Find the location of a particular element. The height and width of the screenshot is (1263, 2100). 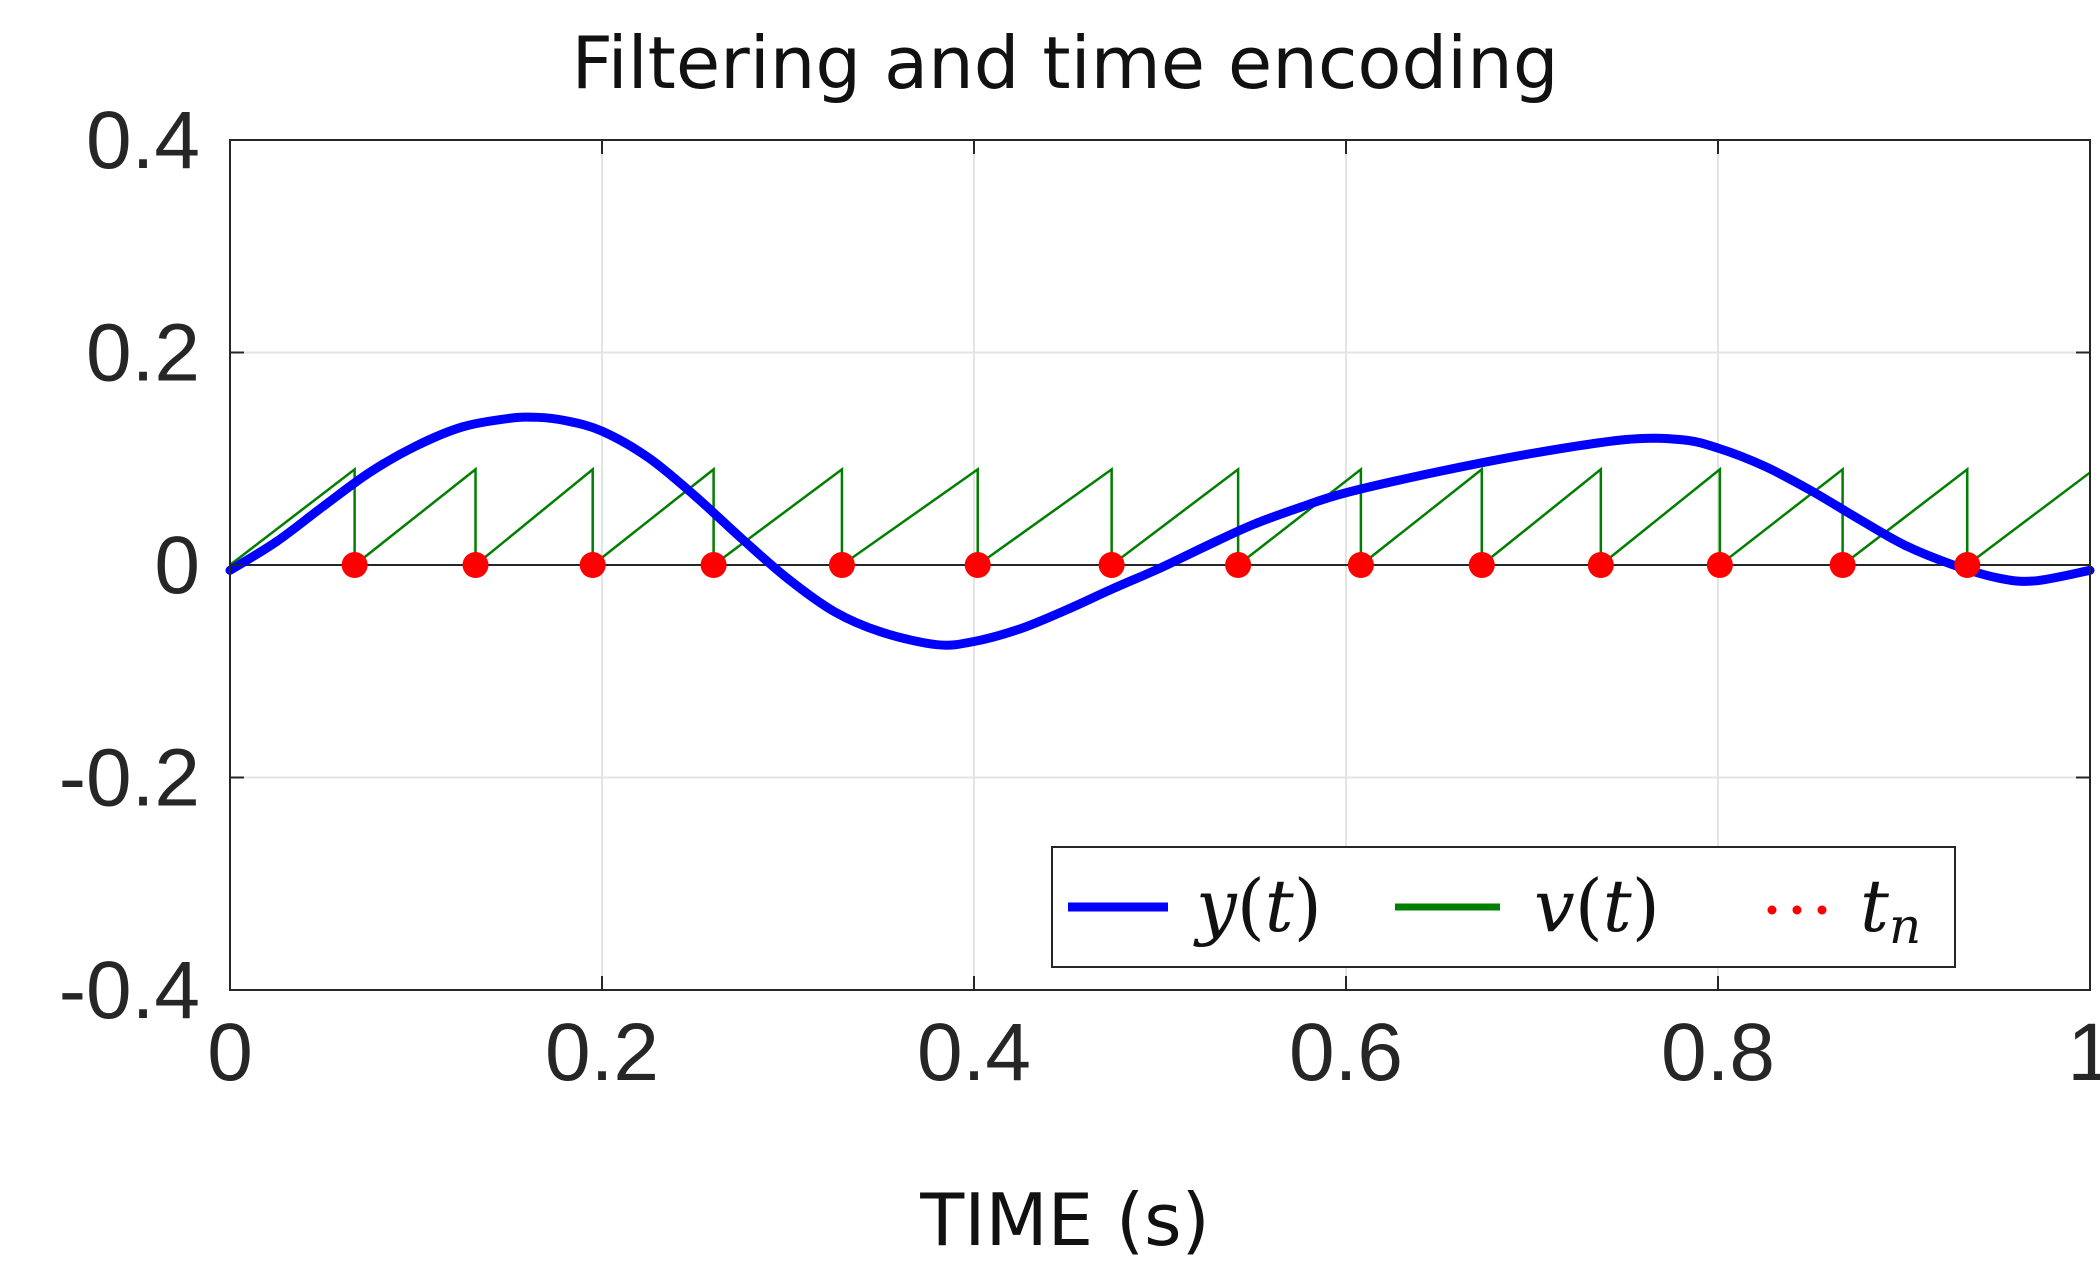

legend-label-v: v(t) is located at coordinates (1597, 906).